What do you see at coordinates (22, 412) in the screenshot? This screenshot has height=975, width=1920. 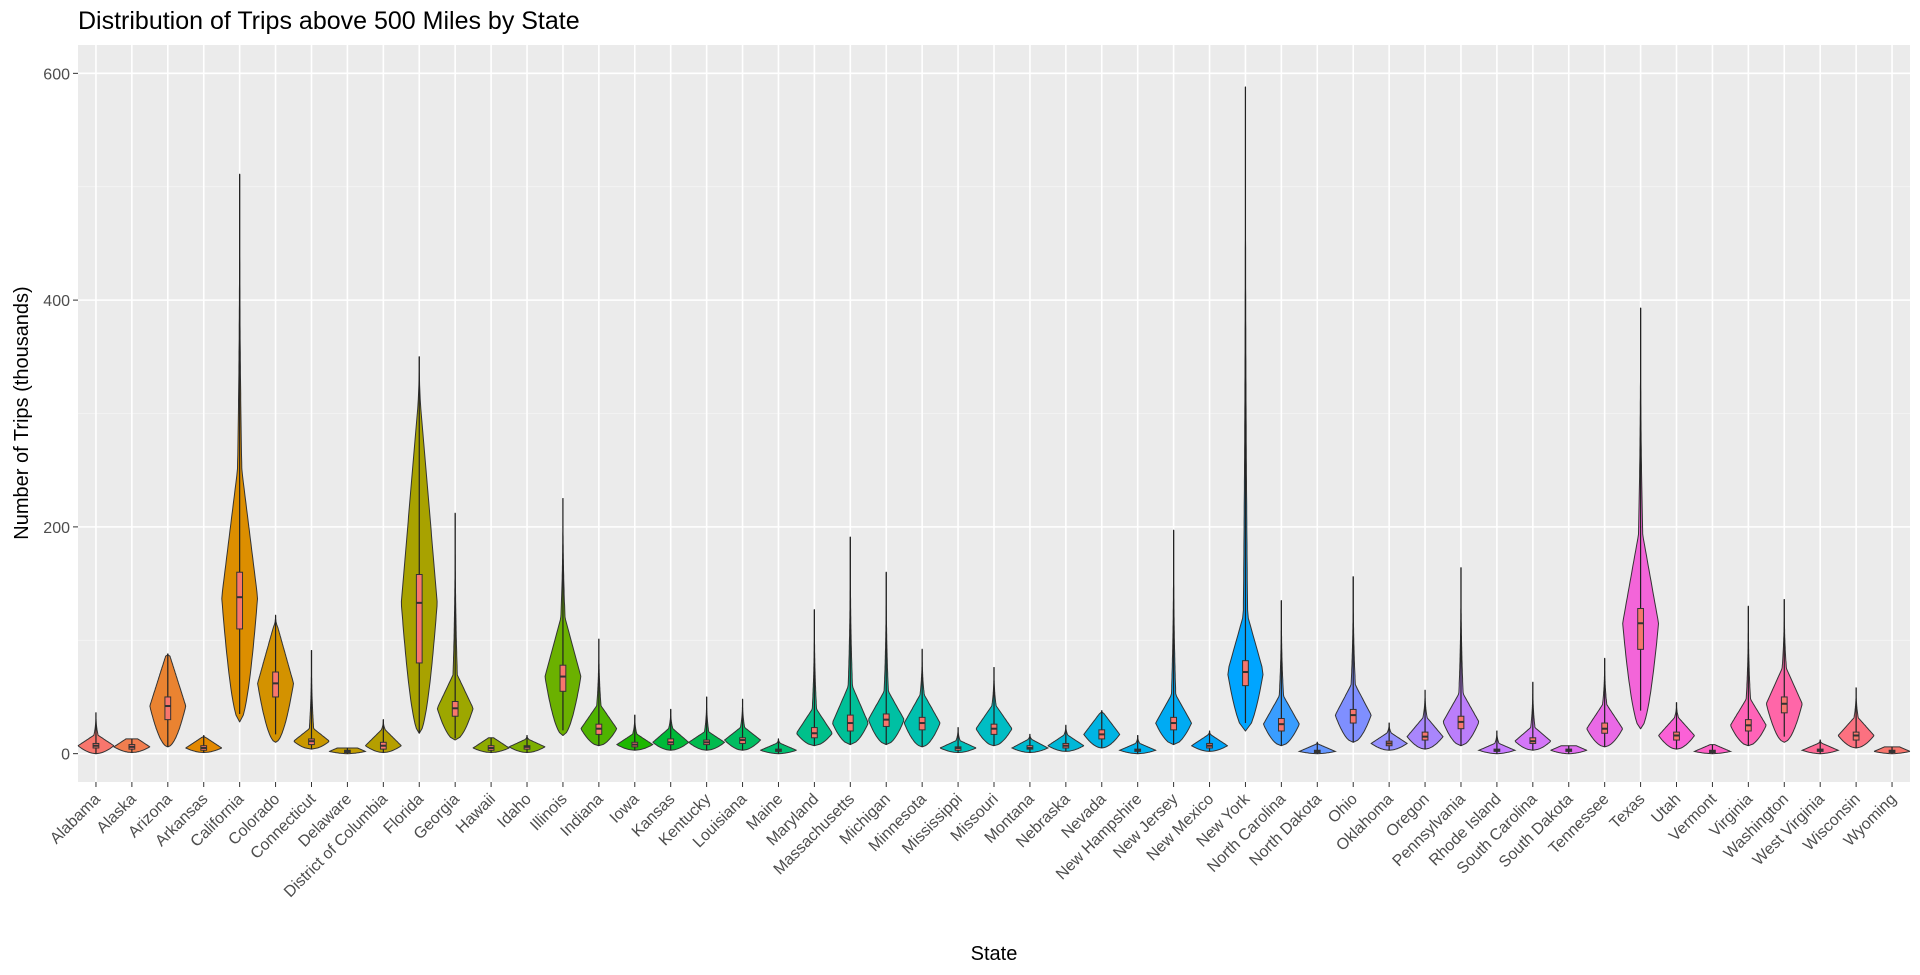 I see `y-axis-title: Number of Trips (thousands)` at bounding box center [22, 412].